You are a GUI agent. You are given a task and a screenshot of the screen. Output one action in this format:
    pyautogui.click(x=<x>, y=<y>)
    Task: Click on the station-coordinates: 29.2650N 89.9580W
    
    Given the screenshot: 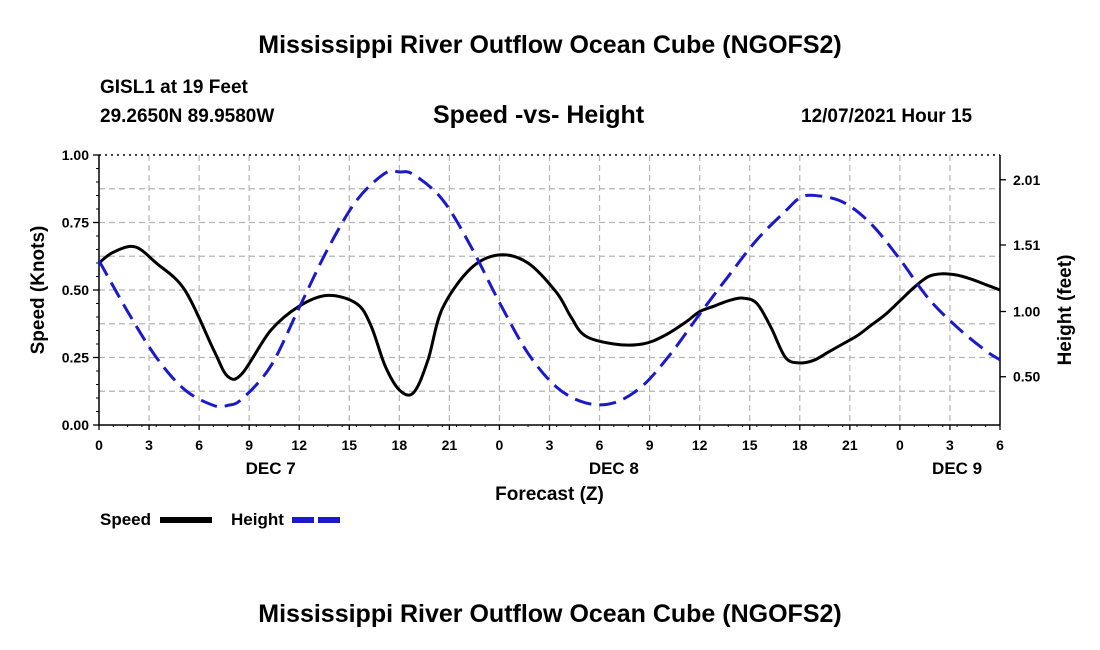 What is the action you would take?
    pyautogui.click(x=187, y=116)
    